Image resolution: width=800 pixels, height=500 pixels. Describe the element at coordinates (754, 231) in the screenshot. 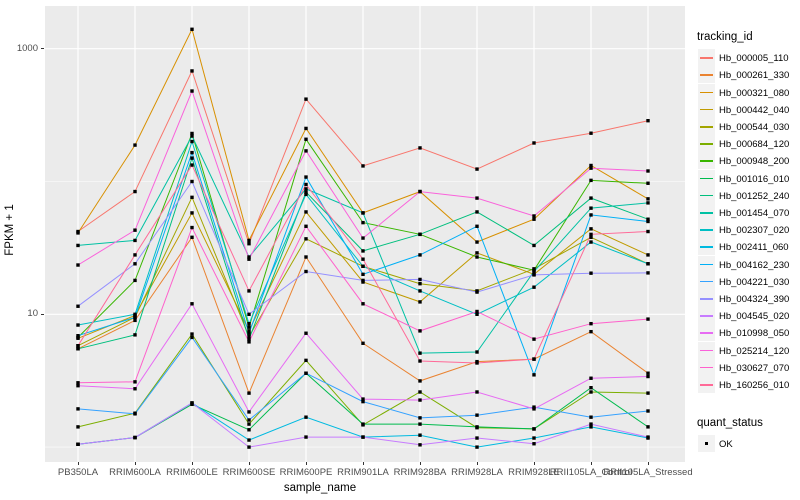

I see `legend-item-label: Hb_002307_020` at that location.